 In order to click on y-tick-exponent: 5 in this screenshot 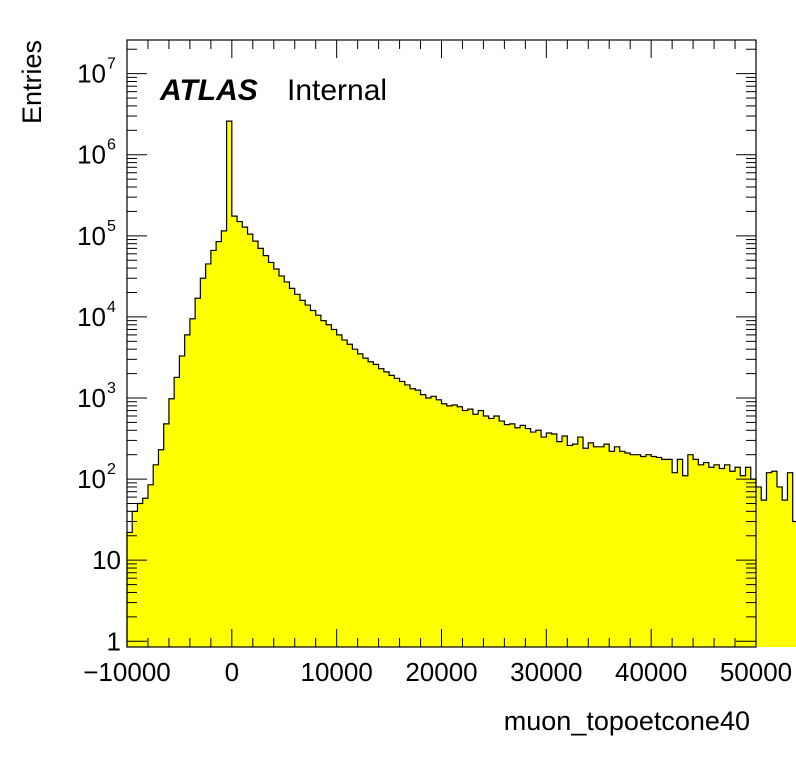, I will do `click(111, 226)`.